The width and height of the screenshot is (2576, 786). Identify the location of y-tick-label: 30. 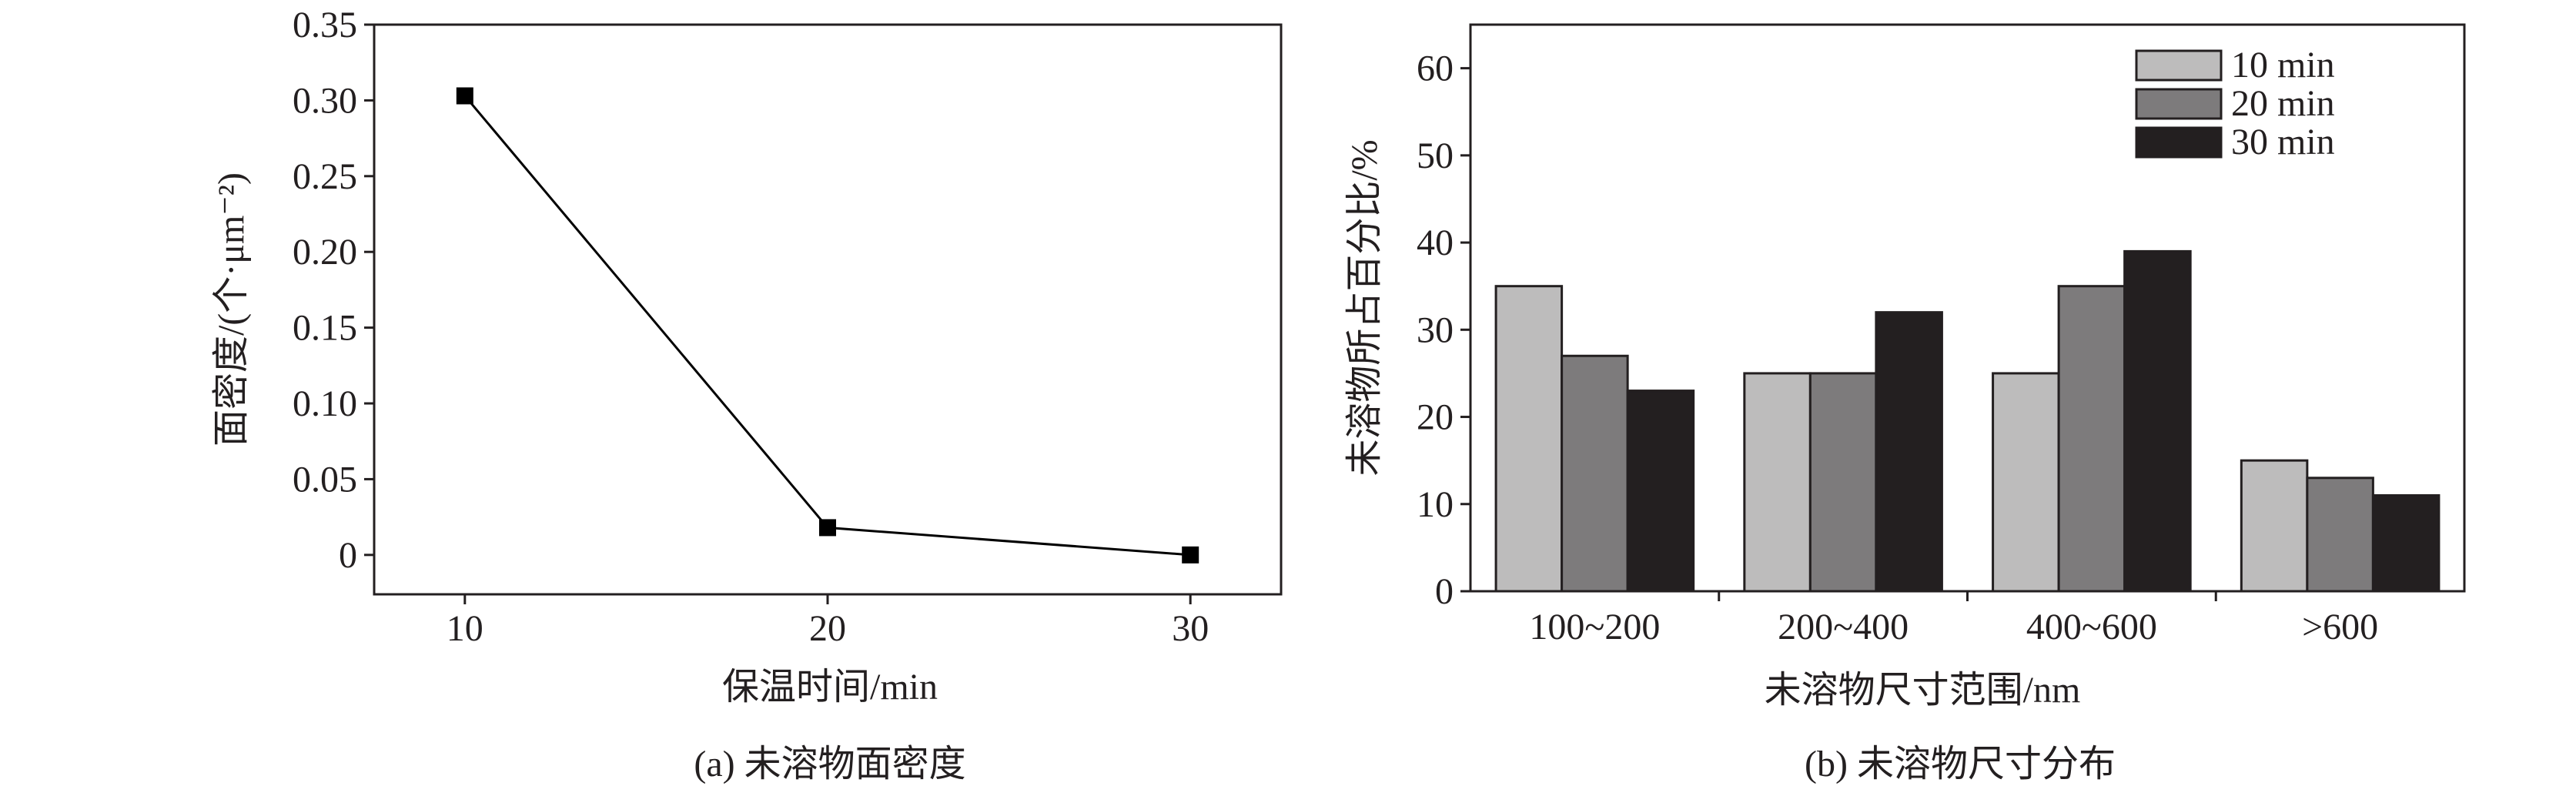
(1436, 329).